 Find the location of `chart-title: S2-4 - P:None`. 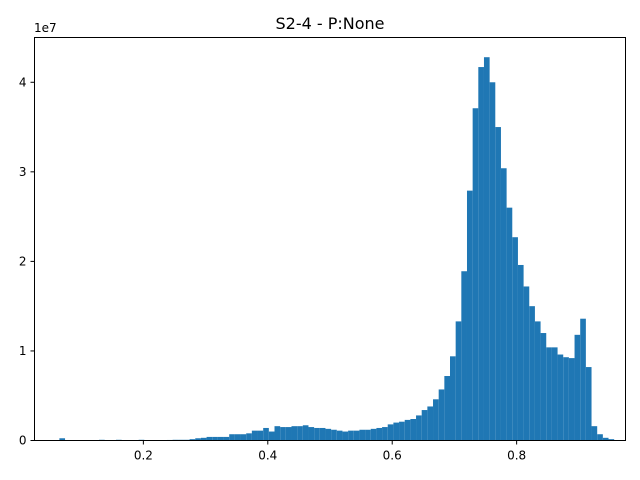

chart-title: S2-4 - P:None is located at coordinates (329, 23).